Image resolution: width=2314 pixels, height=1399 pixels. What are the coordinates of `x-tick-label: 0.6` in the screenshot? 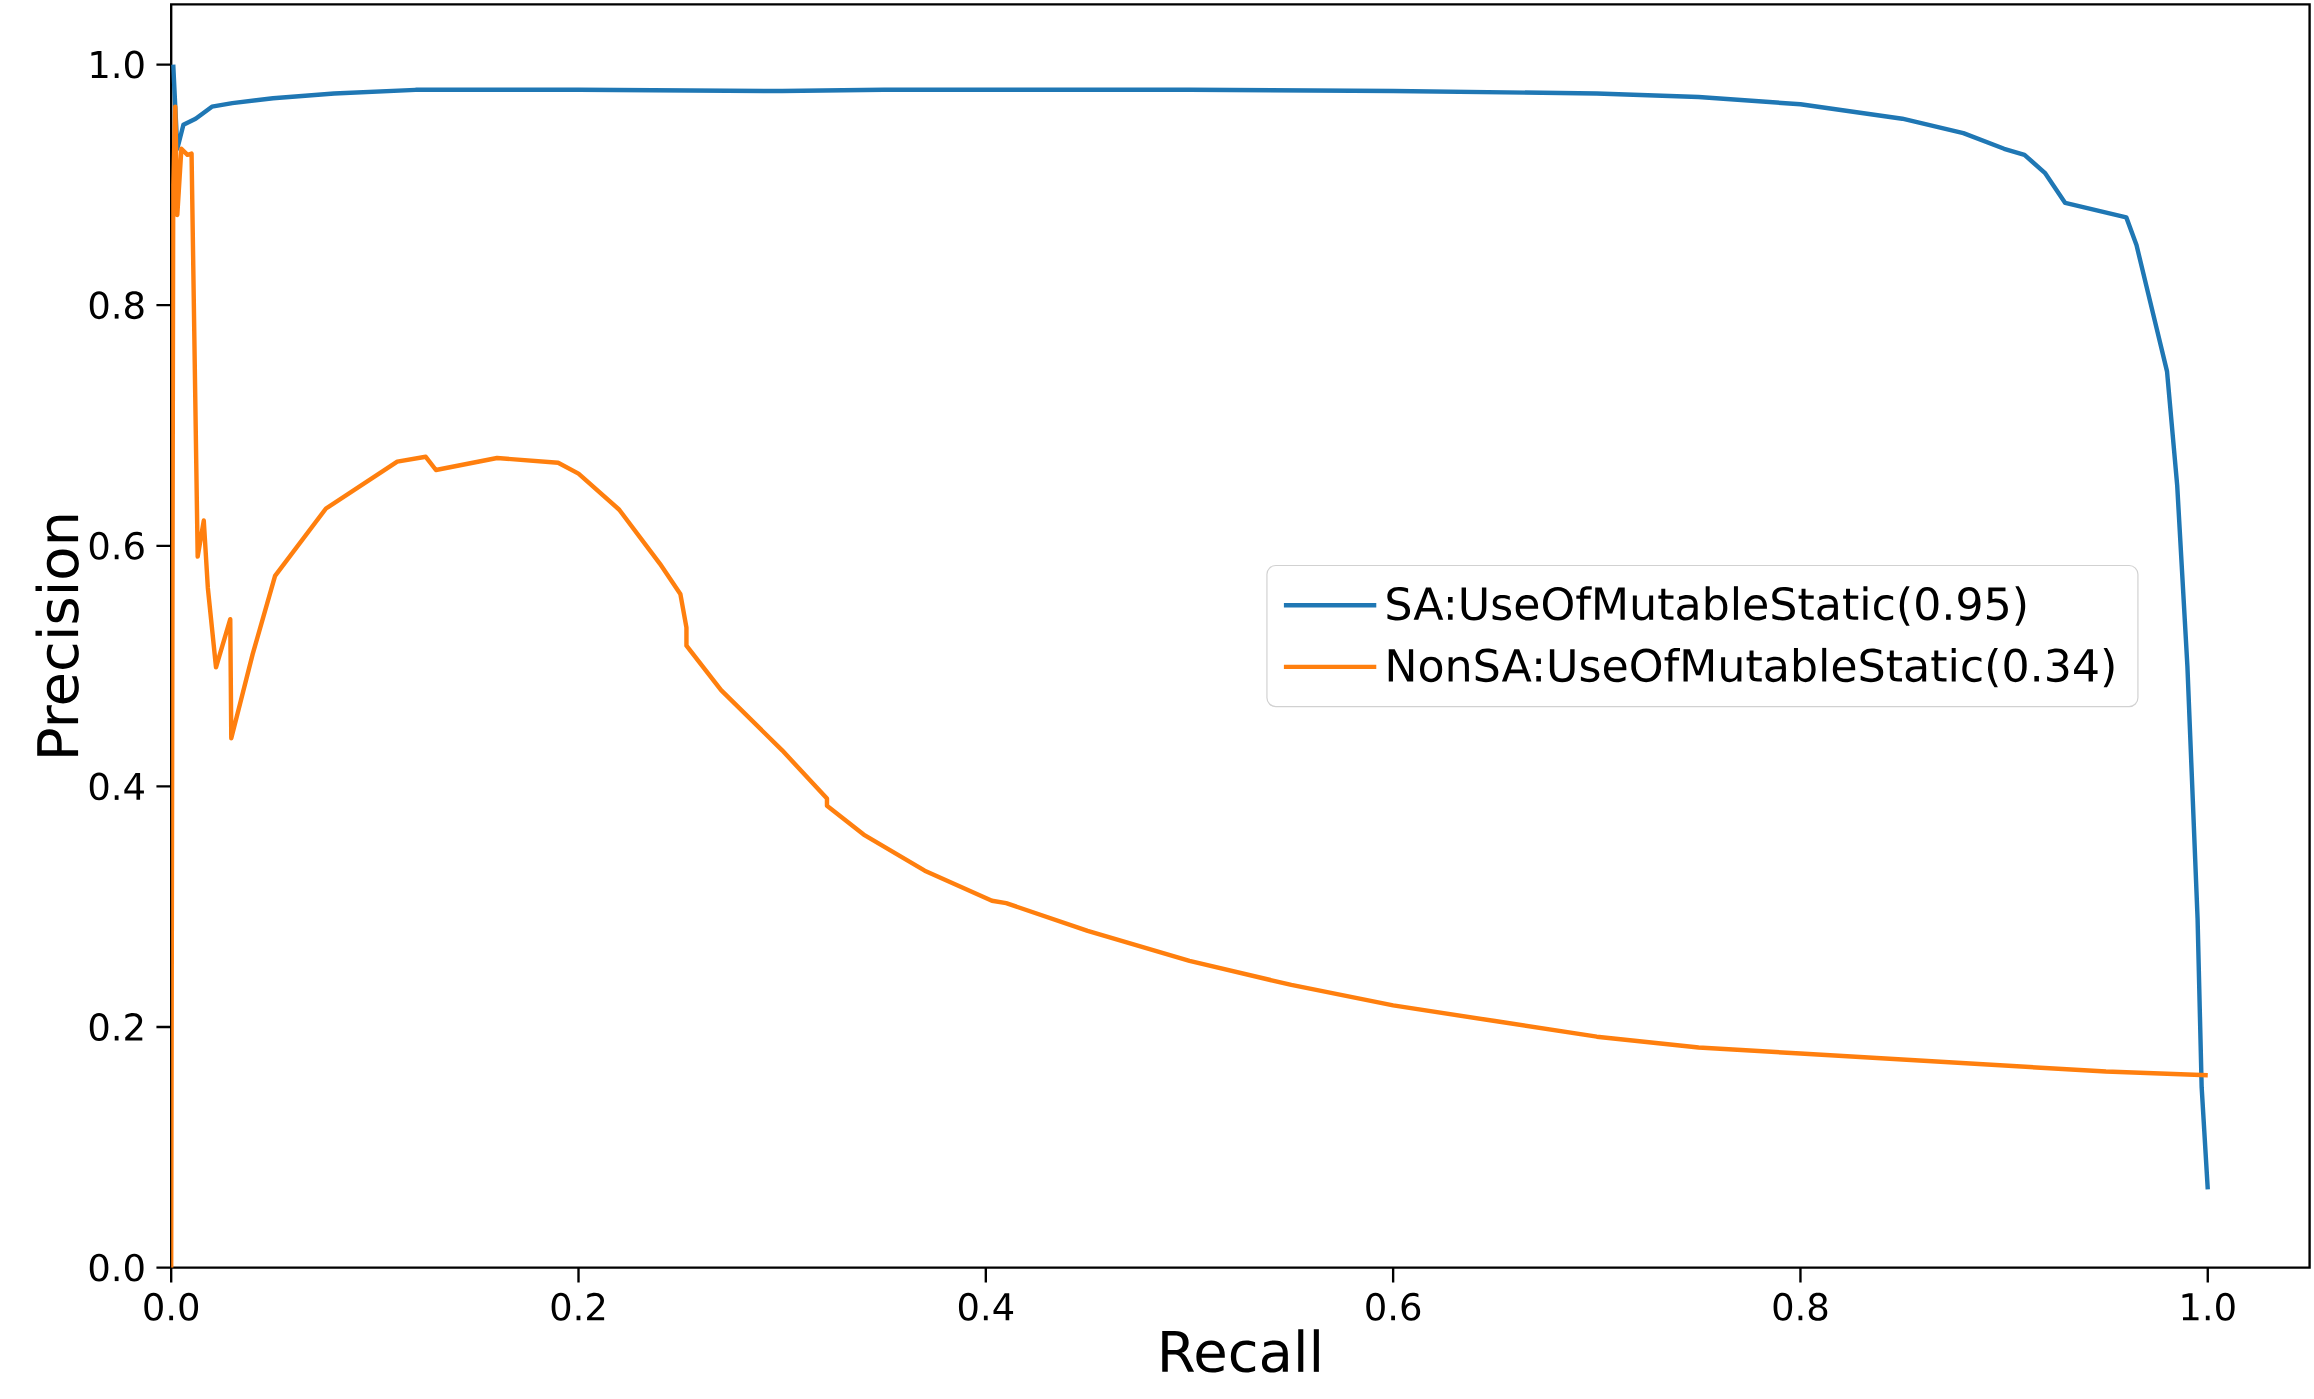 It's located at (1393, 1306).